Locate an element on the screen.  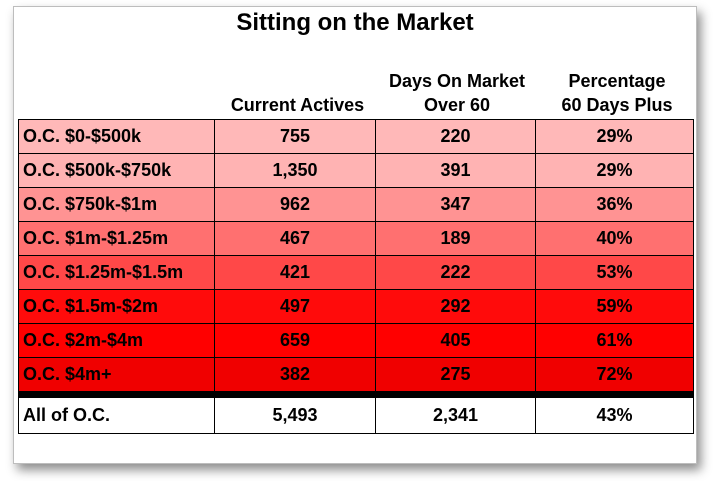
total-current-actives-cell: 5,493 is located at coordinates (295, 415).